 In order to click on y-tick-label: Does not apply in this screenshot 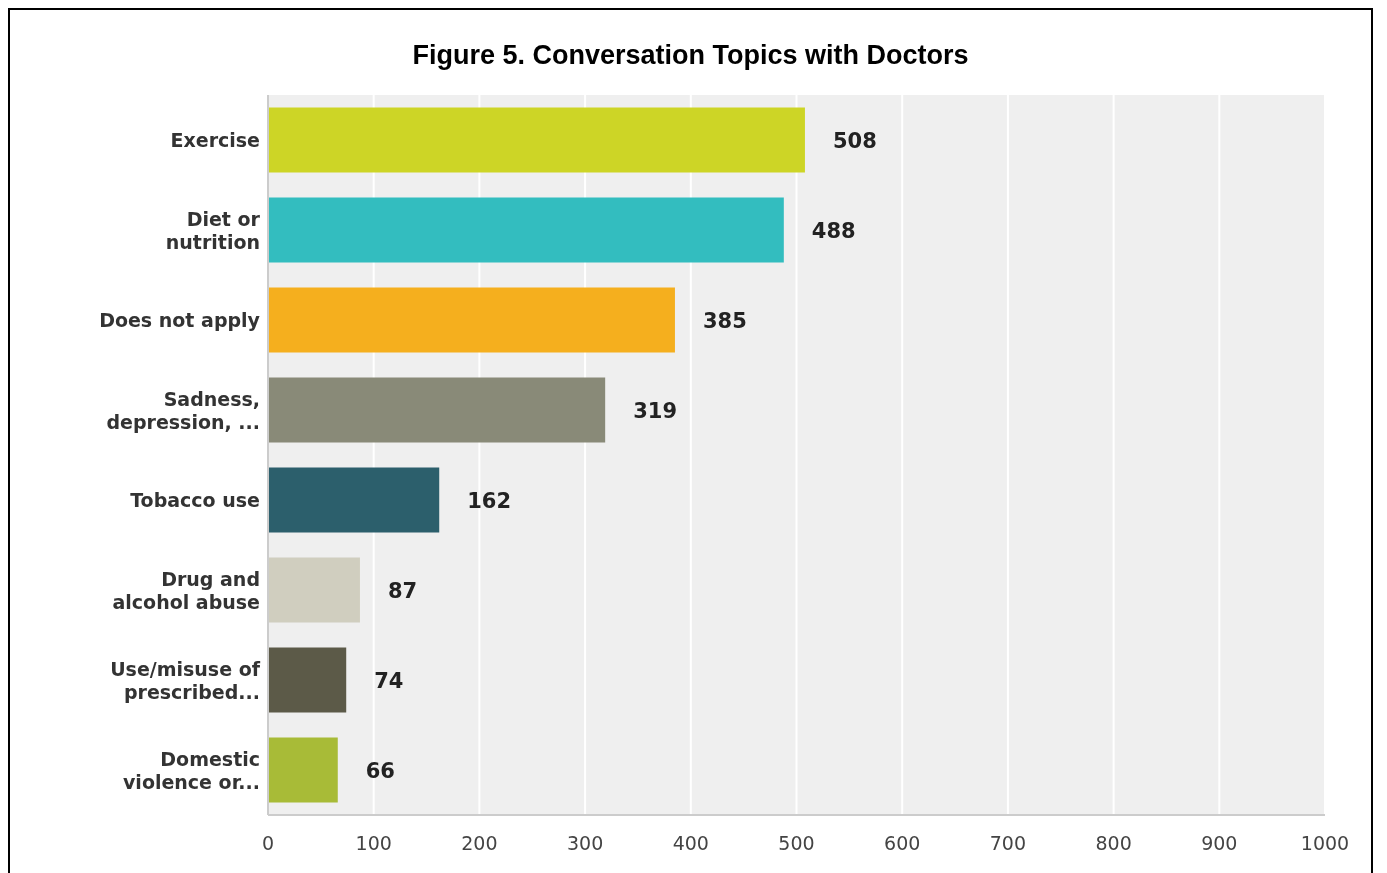, I will do `click(180, 320)`.